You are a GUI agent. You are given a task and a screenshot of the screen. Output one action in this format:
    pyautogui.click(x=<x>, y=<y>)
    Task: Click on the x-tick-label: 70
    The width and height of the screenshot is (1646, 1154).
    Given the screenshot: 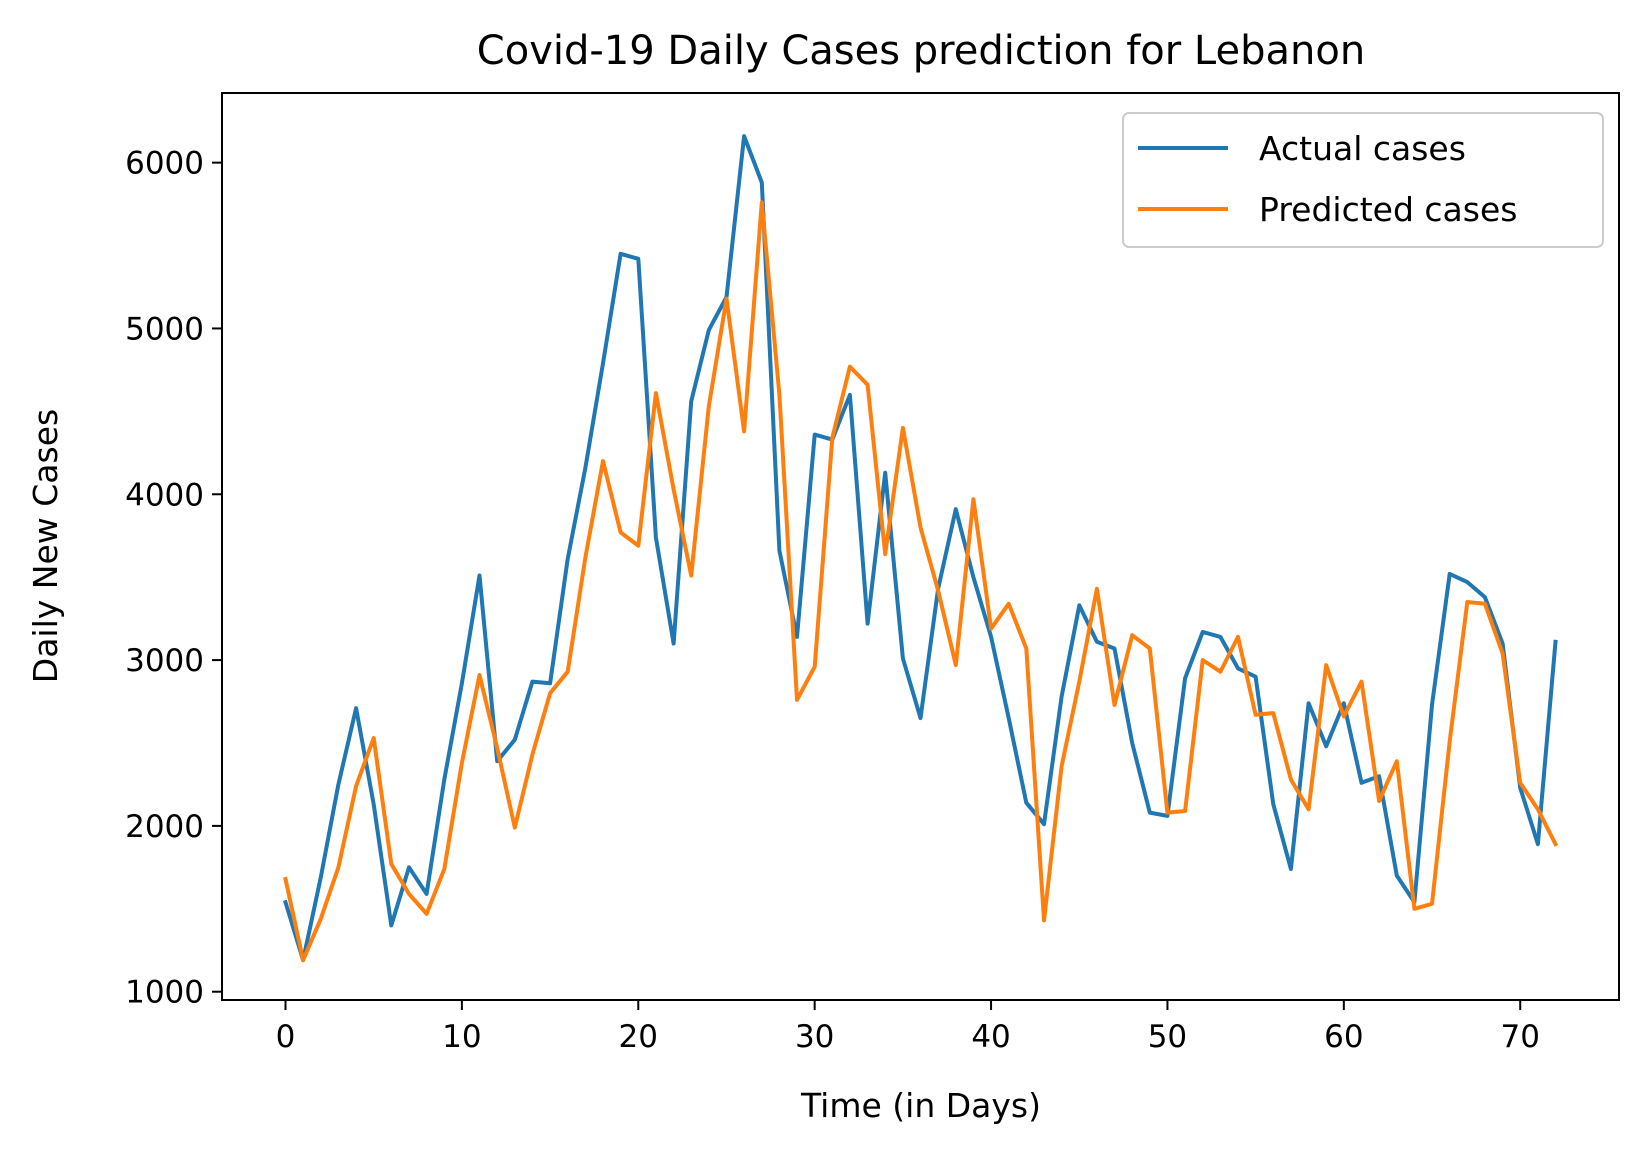 What is the action you would take?
    pyautogui.click(x=1519, y=1037)
    